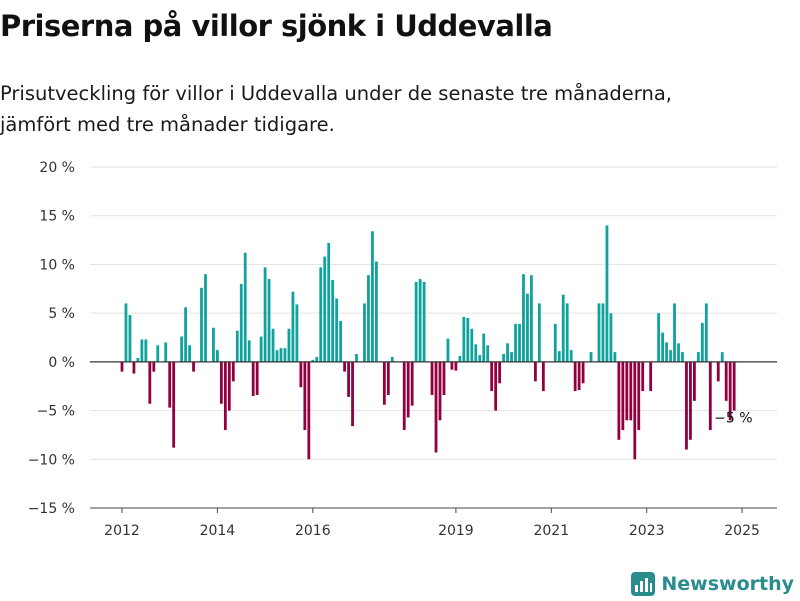 This screenshot has width=800, height=601. Describe the element at coordinates (218, 531) in the screenshot. I see `x-tick-label: 2014` at that location.